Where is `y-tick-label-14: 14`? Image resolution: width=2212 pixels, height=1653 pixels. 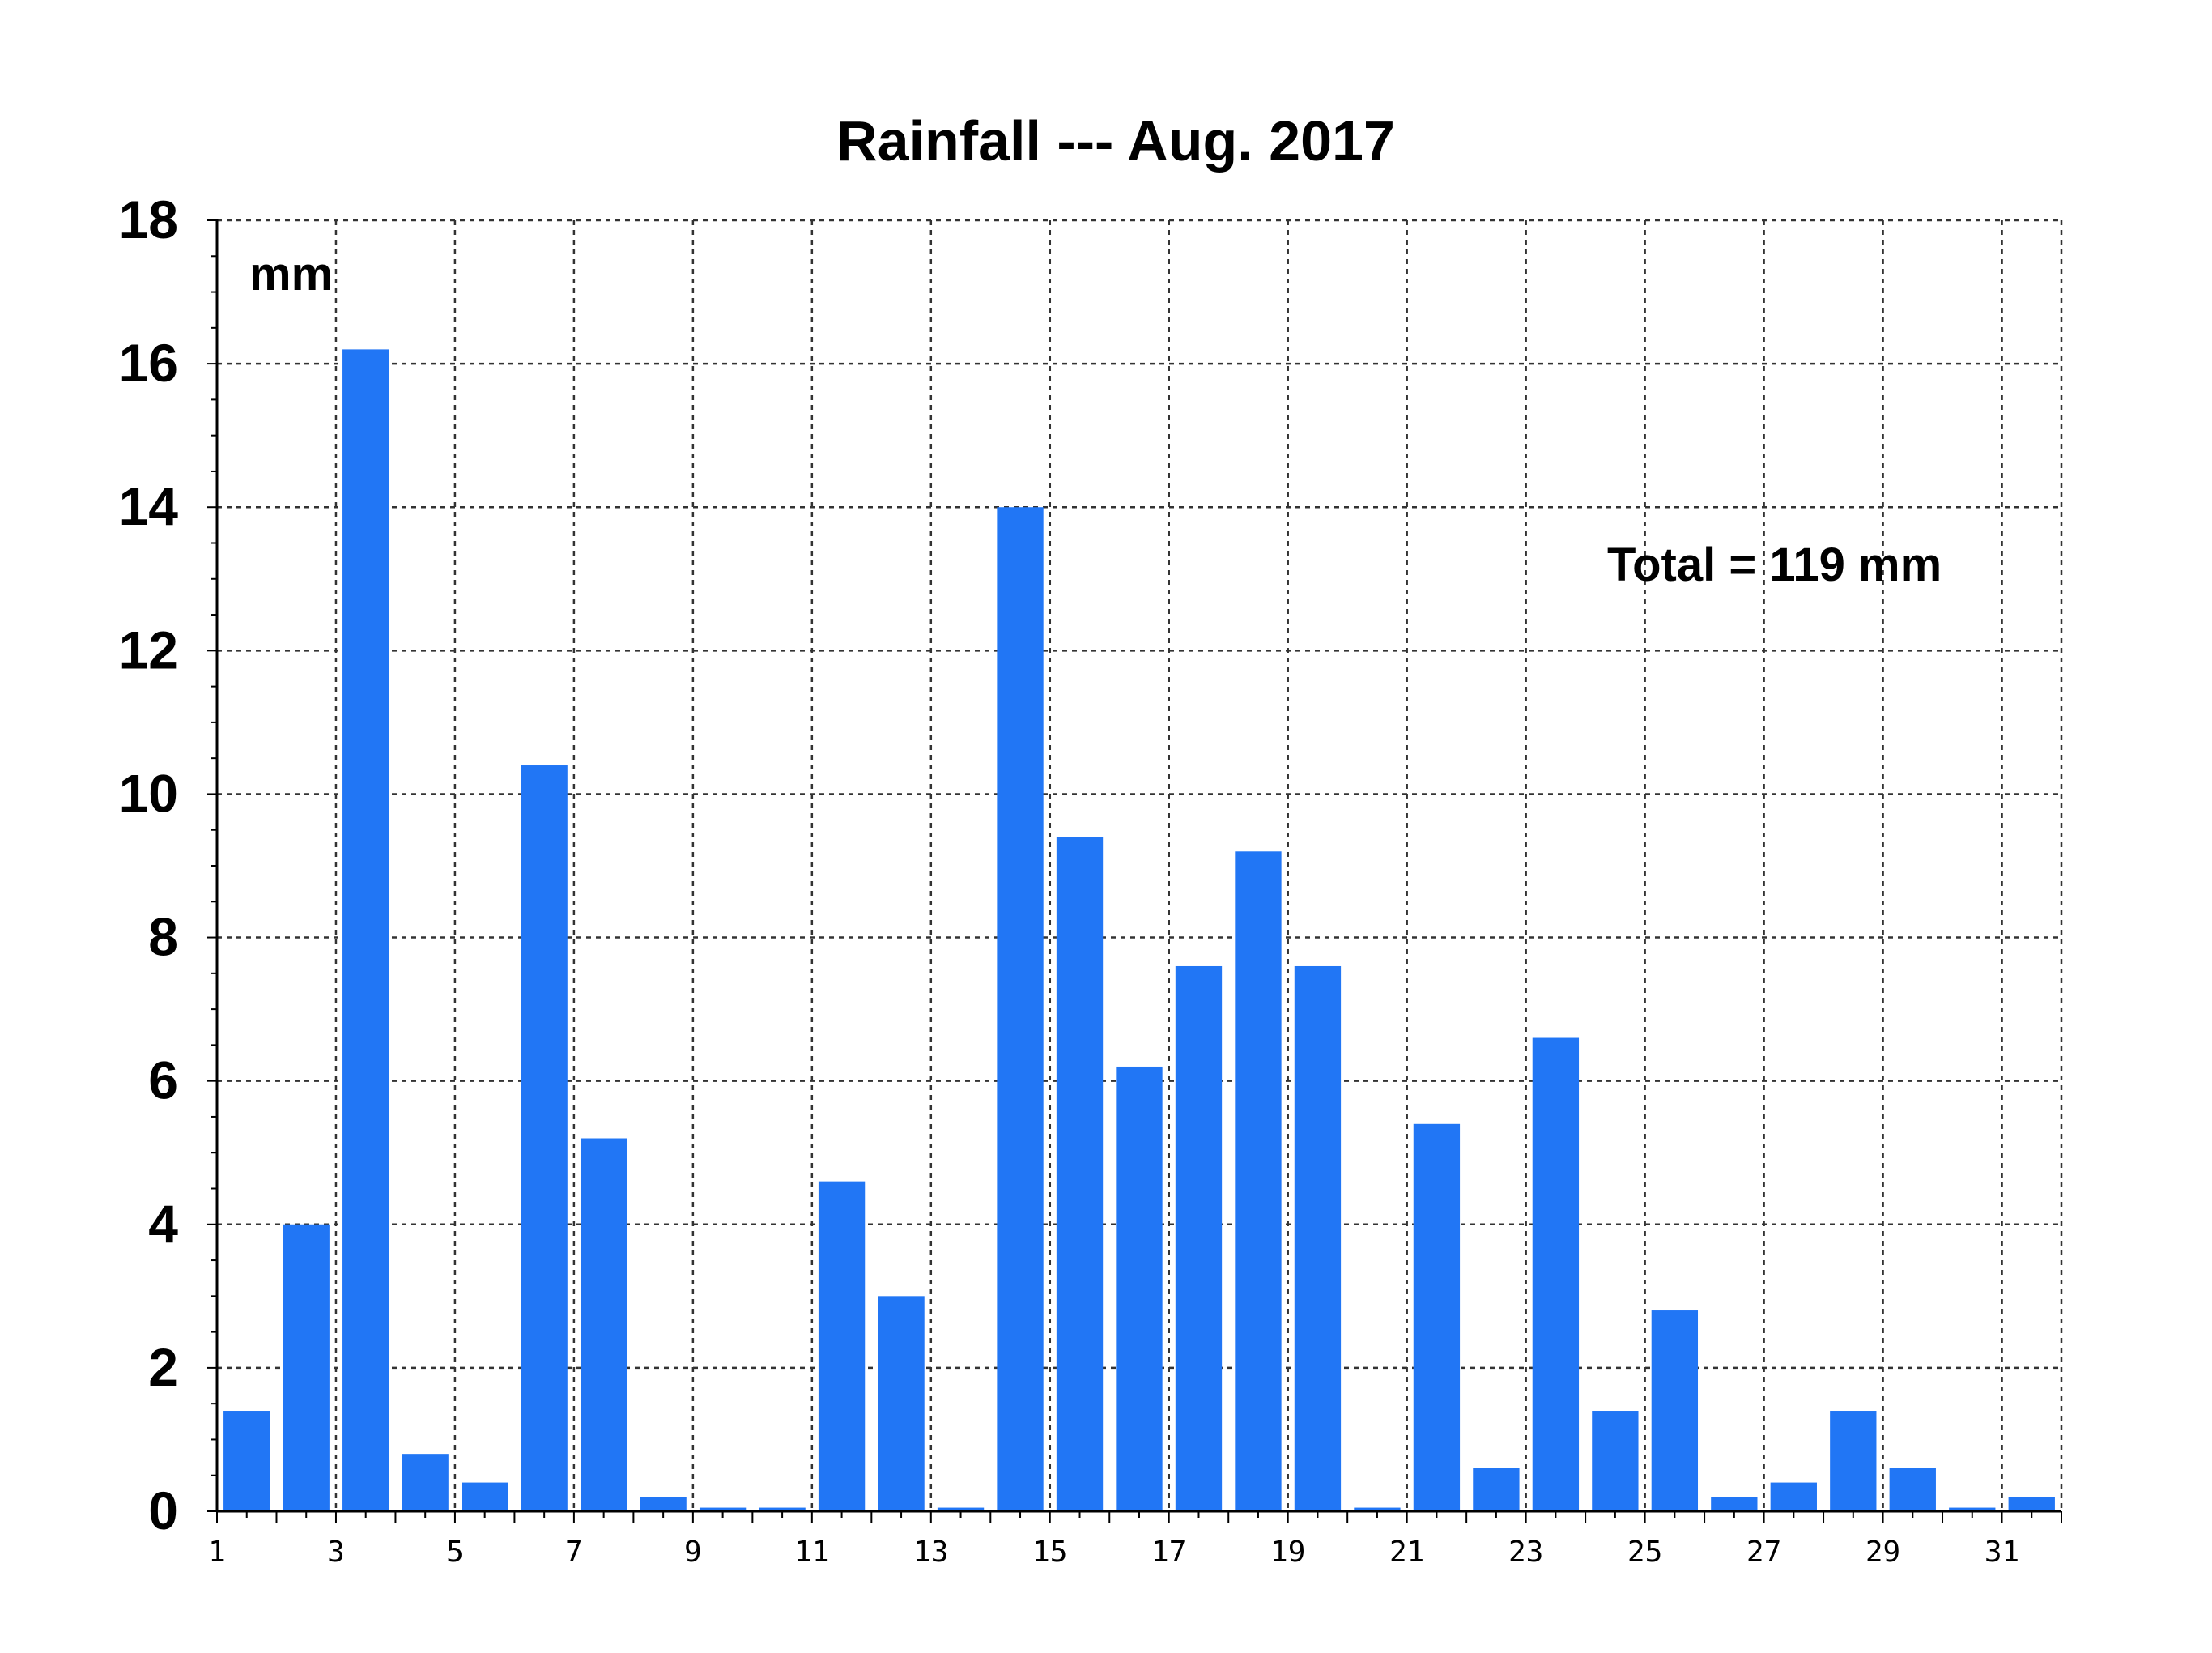
y-tick-label-14: 14 is located at coordinates (149, 506).